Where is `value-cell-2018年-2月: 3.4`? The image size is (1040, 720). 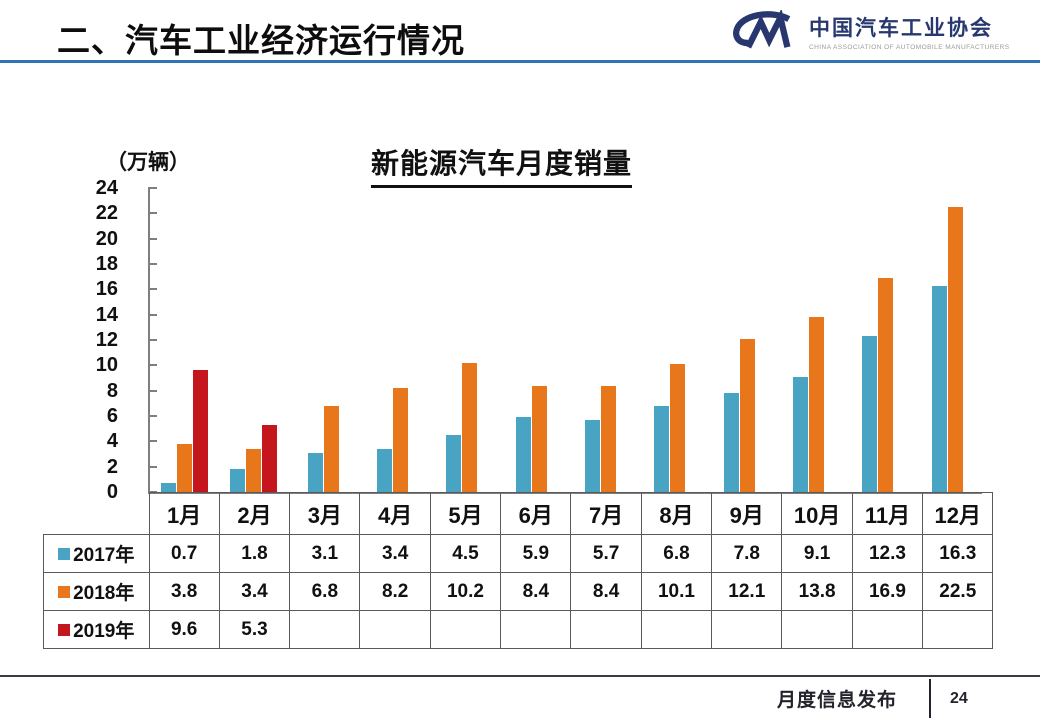 value-cell-2018年-2月: 3.4 is located at coordinates (254, 591).